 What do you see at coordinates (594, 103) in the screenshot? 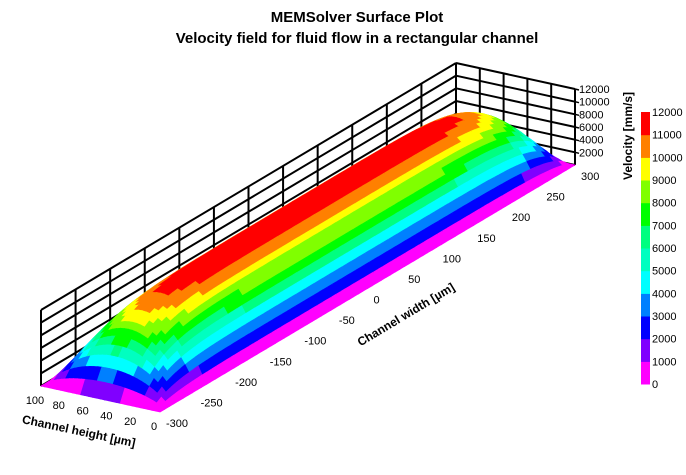
I see `z-tick-label: 10000` at bounding box center [594, 103].